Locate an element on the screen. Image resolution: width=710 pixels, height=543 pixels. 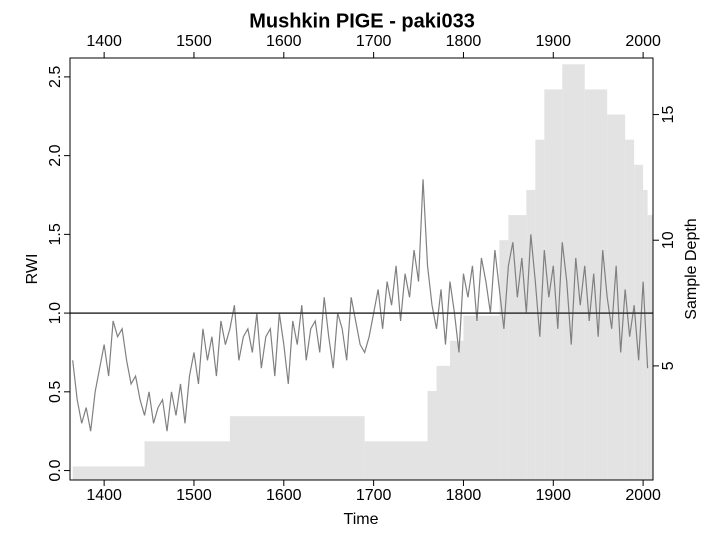
x-tick-label: 1400 is located at coordinates (104, 495).